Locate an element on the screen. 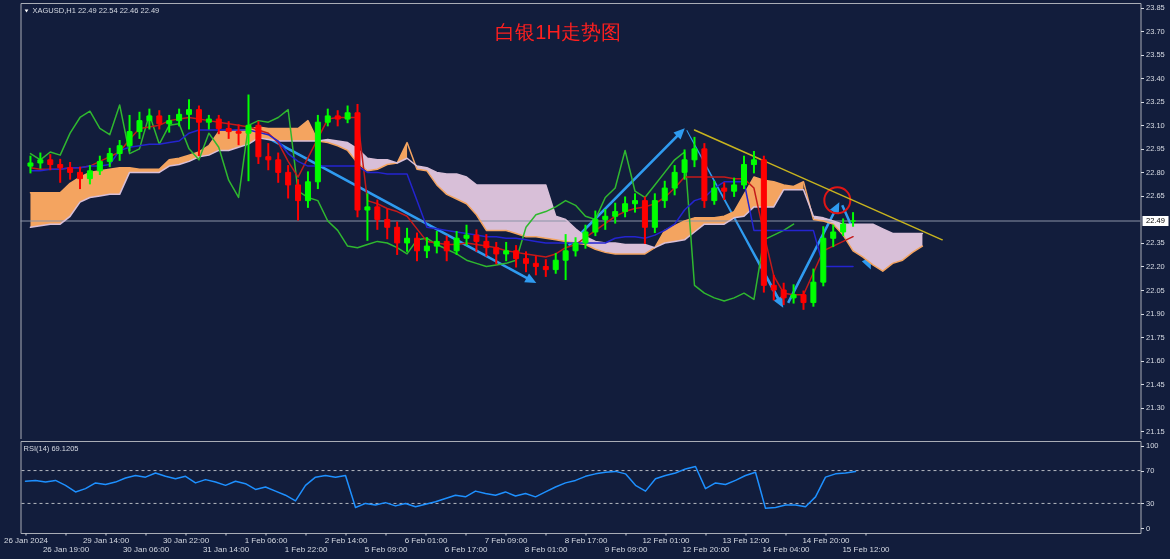 The height and width of the screenshot is (559, 1170). x-tick-label: 26 Jan 19:00 is located at coordinates (66, 549).